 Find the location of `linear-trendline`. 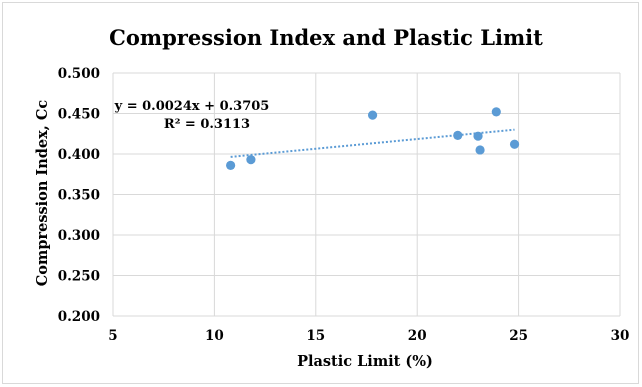

linear-trendline is located at coordinates (372, 143).